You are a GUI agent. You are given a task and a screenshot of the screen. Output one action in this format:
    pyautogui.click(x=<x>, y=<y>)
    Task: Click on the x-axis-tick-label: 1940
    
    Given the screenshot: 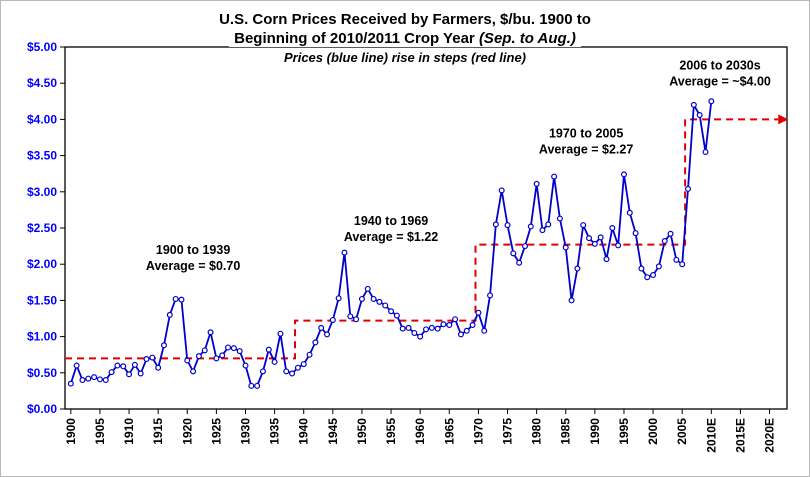 What is the action you would take?
    pyautogui.click(x=304, y=431)
    